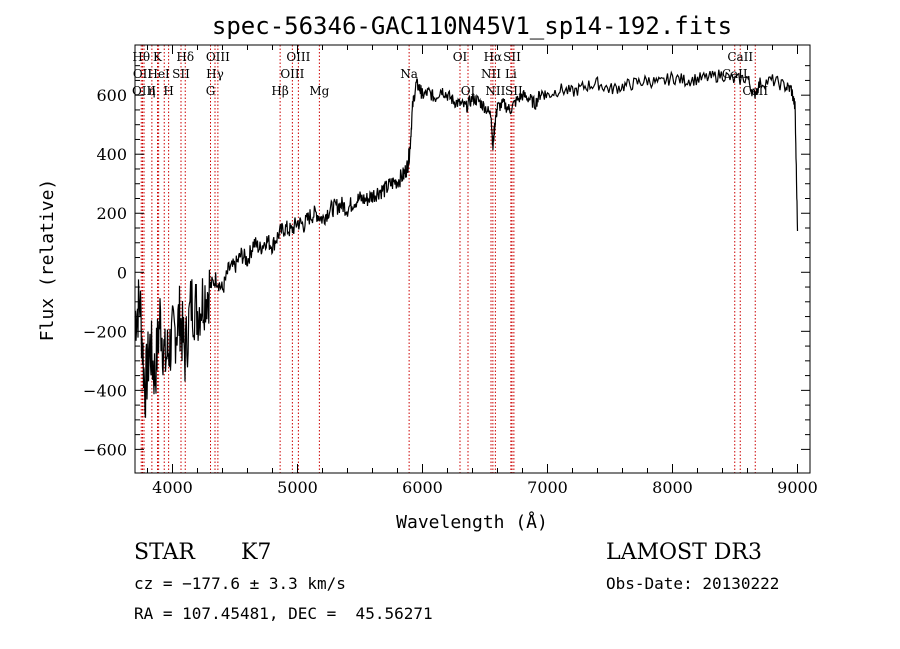  What do you see at coordinates (215, 74) in the screenshot?
I see `line-label-4340: Hγ` at bounding box center [215, 74].